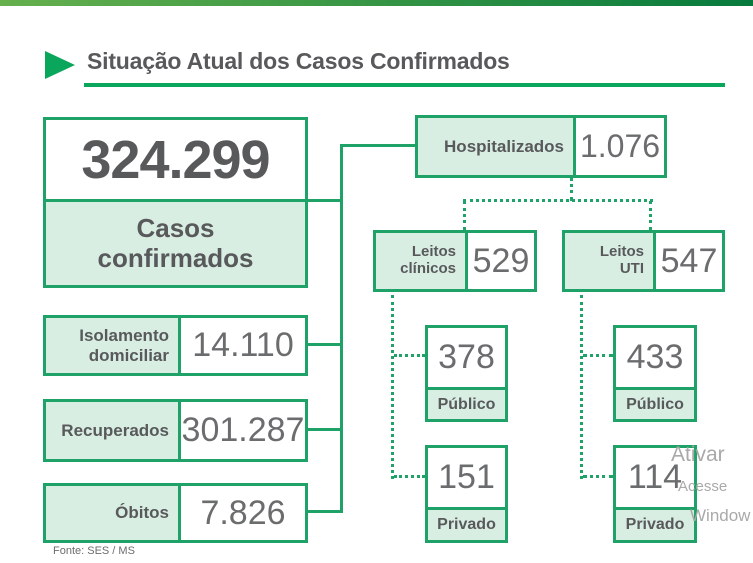  What do you see at coordinates (655, 479) in the screenshot?
I see `breakdown-value: 114` at bounding box center [655, 479].